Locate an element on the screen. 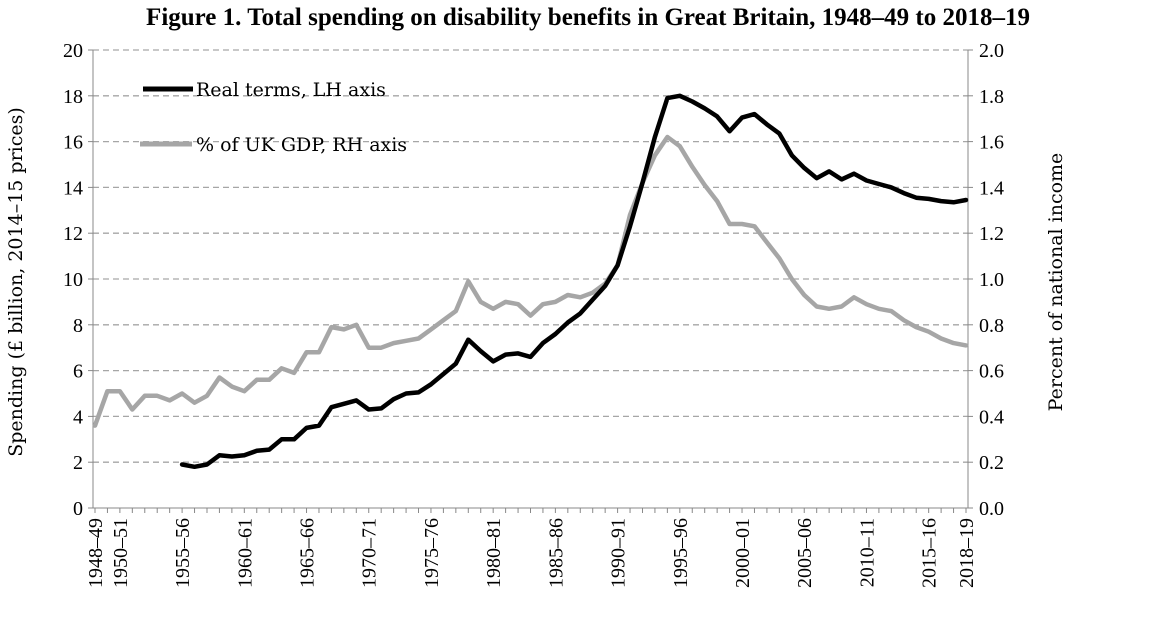 The height and width of the screenshot is (630, 1176). right-axis-ticks: 0.0 0.2 0.4 0.6 0.8 1.0 1.2 1.4 1.6 1.8 2.0 is located at coordinates (991, 280).